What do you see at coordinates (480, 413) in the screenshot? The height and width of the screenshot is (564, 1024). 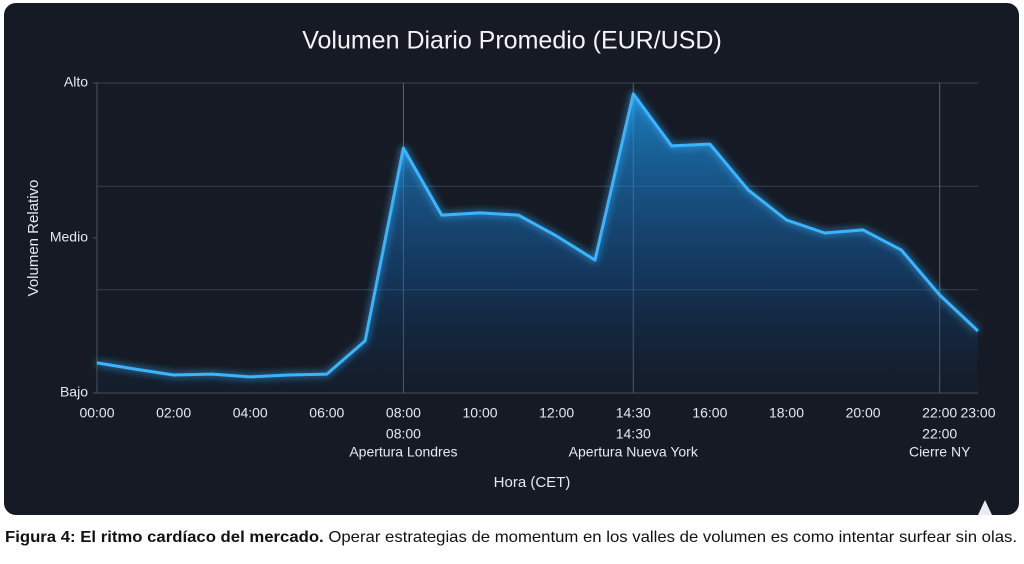 I see `x-tick-label: 10:00` at bounding box center [480, 413].